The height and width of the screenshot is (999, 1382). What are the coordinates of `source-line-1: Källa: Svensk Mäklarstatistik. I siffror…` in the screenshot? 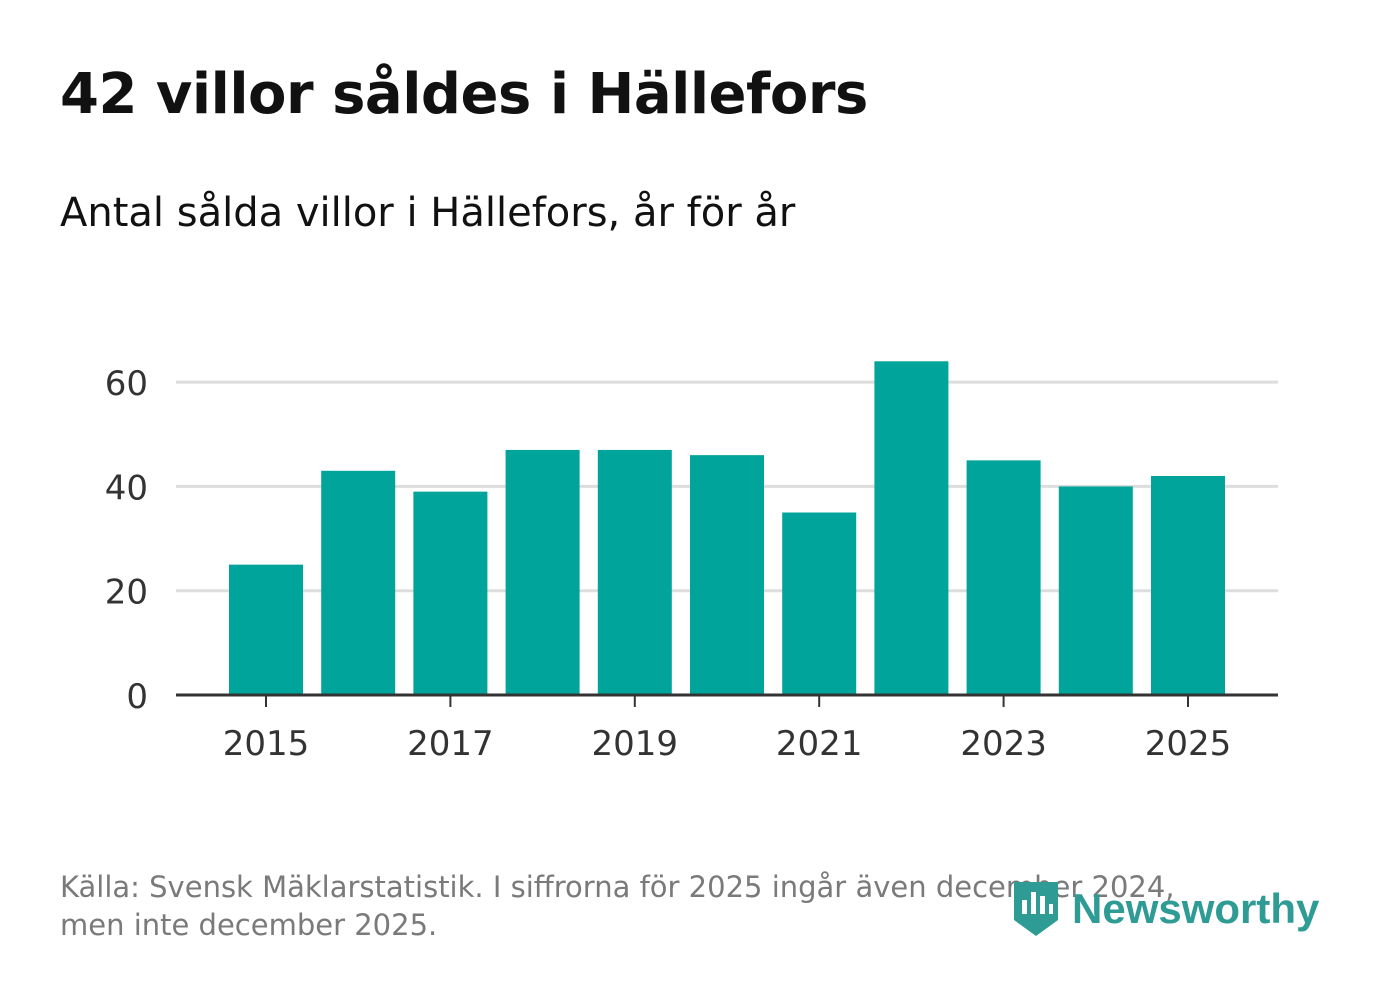 It's located at (617, 887).